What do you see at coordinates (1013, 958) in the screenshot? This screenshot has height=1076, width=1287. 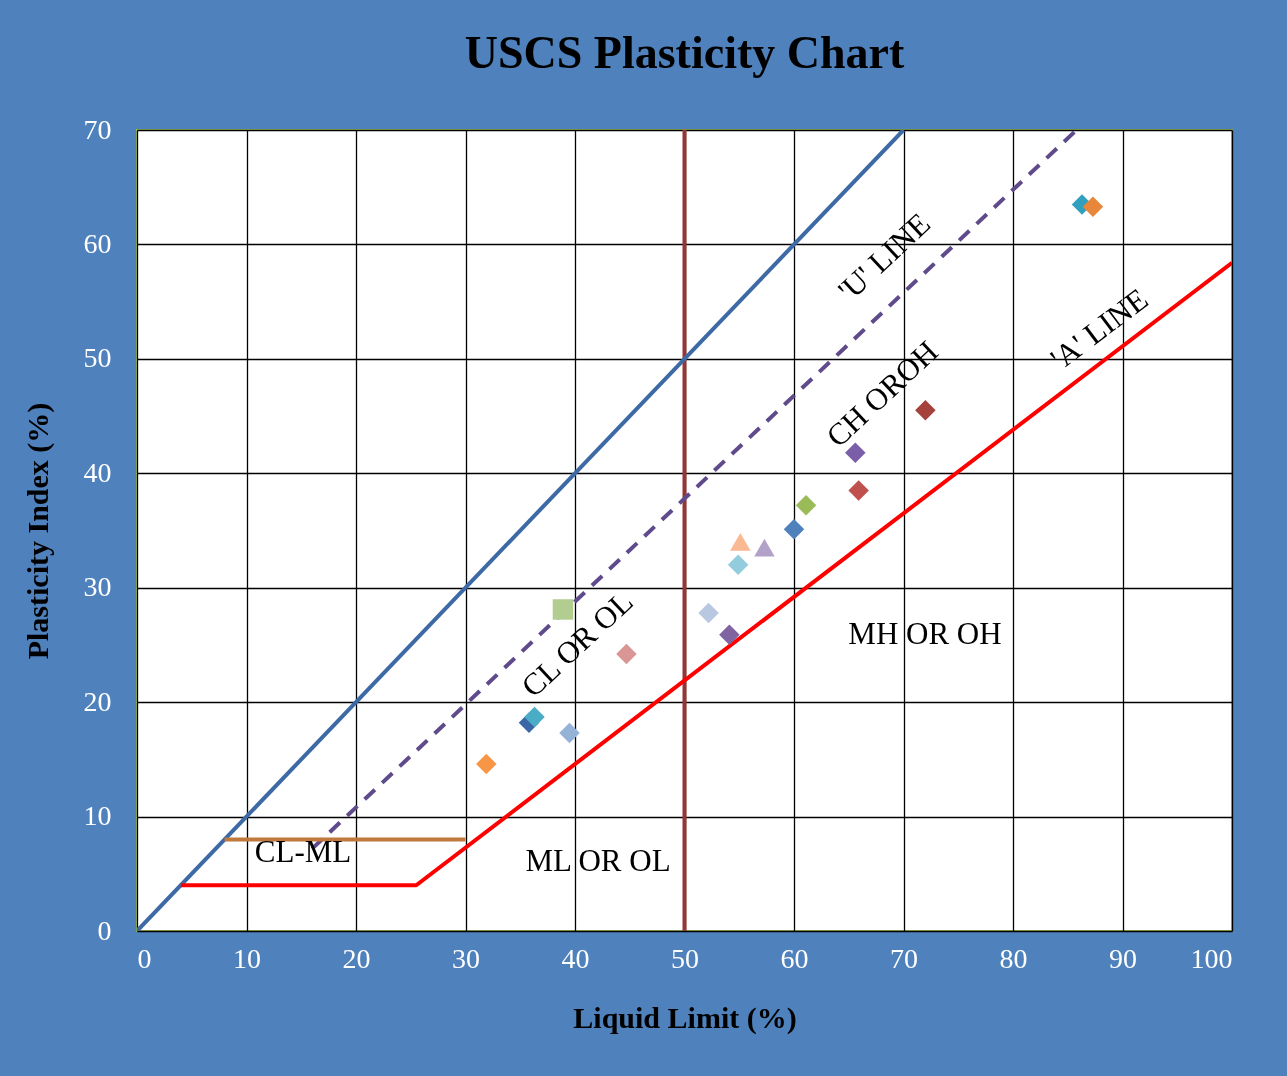 I see `x-tick-label: 80` at bounding box center [1013, 958].